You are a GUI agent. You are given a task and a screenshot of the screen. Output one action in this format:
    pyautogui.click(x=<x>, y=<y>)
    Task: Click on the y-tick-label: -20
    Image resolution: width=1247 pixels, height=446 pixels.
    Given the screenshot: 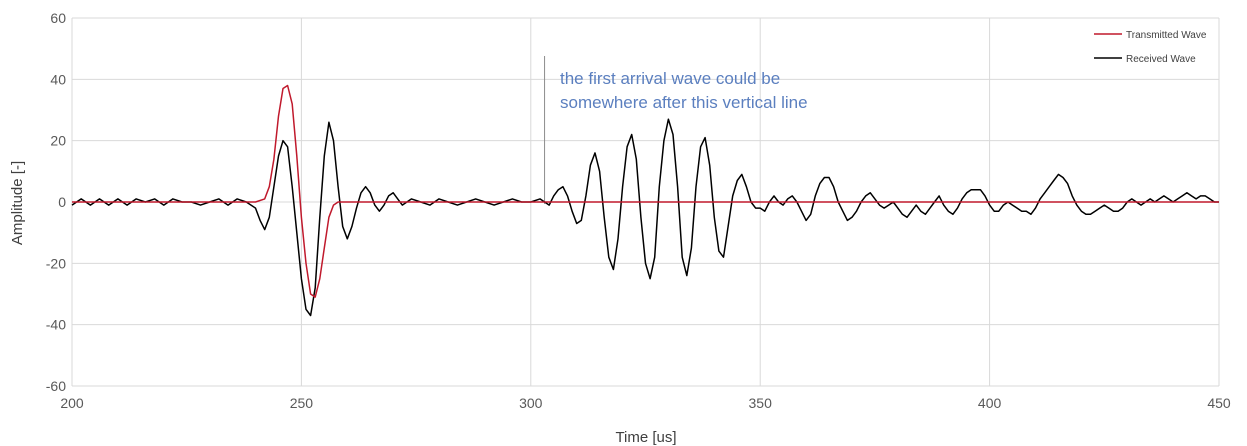 What is the action you would take?
    pyautogui.click(x=56, y=263)
    